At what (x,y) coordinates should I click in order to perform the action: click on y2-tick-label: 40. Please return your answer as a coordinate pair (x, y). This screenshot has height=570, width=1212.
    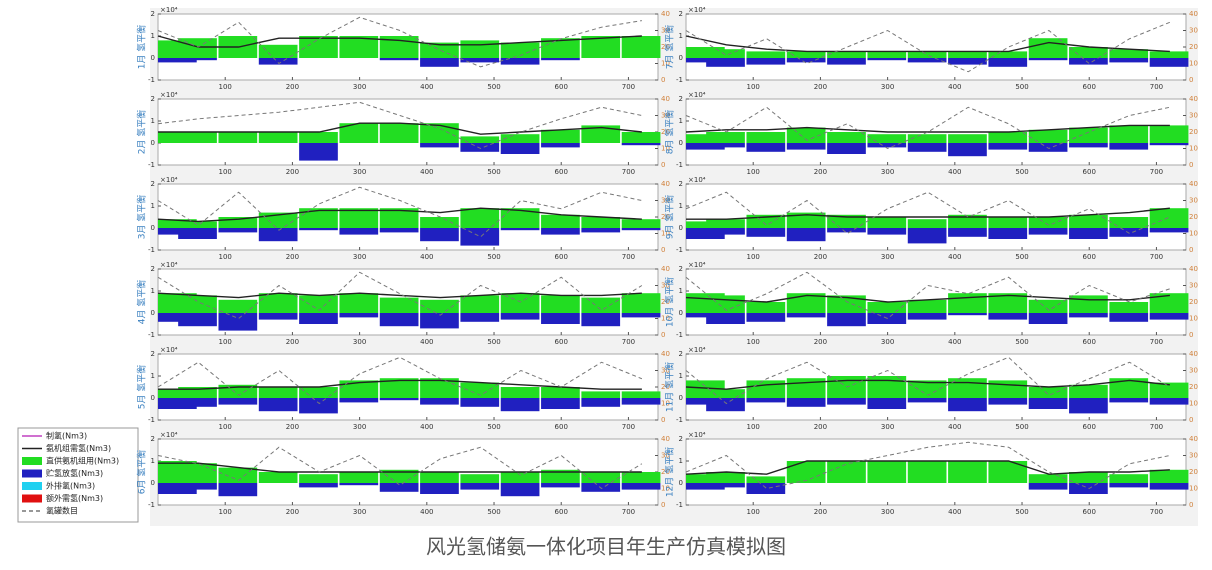
    Looking at the image, I should click on (665, 354).